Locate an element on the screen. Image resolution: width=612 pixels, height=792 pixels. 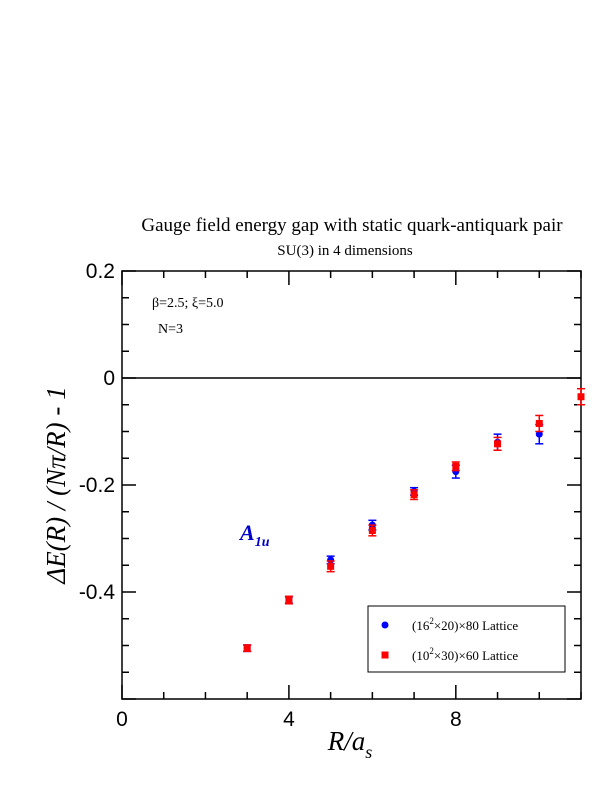
legend-label-0: (162×20)×80 Lattice is located at coordinates (465, 624).